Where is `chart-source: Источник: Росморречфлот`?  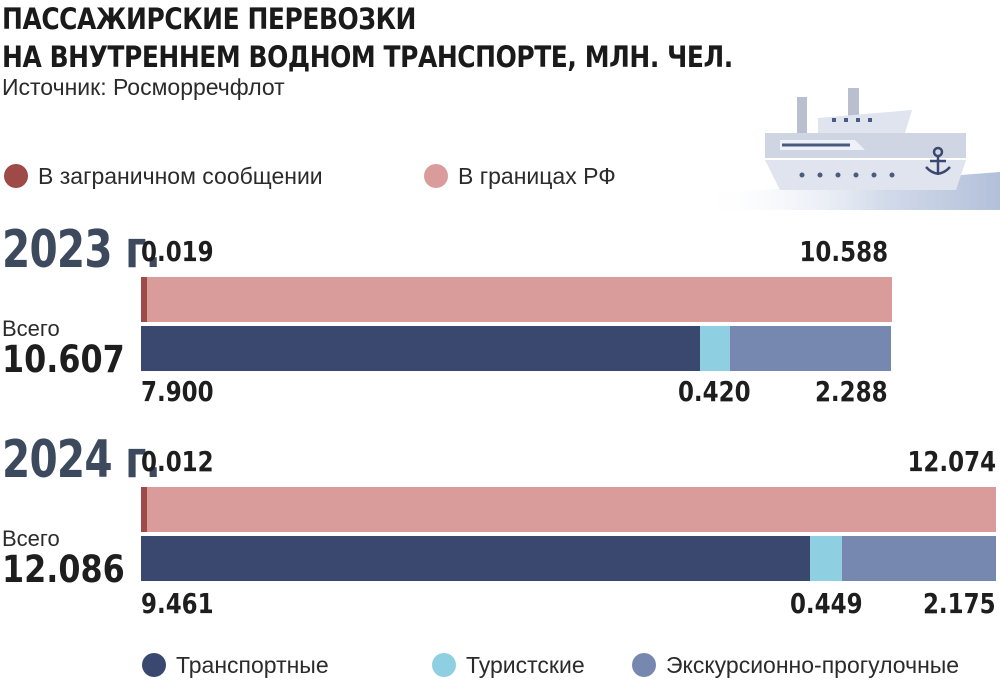 chart-source: Источник: Росморречфлот is located at coordinates (143, 87).